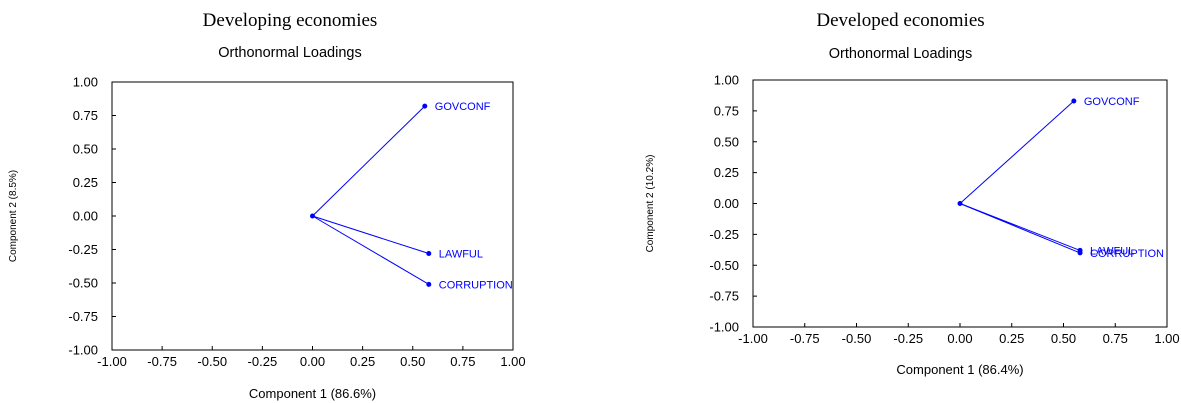 The height and width of the screenshot is (403, 1181). Describe the element at coordinates (650, 204) in the screenshot. I see `y-axis-label: Component 2 (10.2%)` at that location.